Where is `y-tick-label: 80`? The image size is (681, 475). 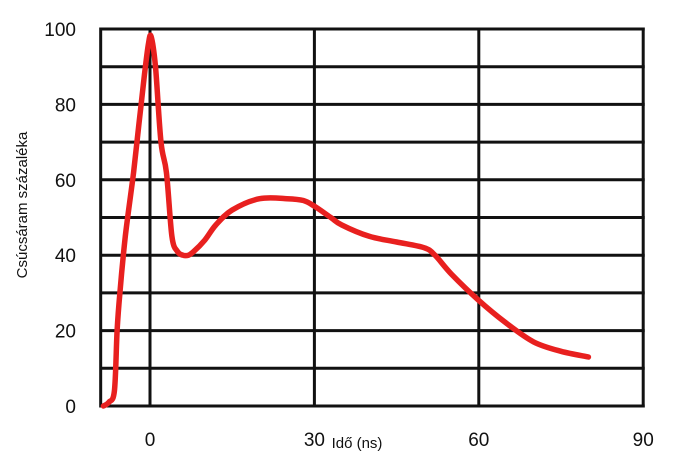 y-tick-label: 80 is located at coordinates (65, 105).